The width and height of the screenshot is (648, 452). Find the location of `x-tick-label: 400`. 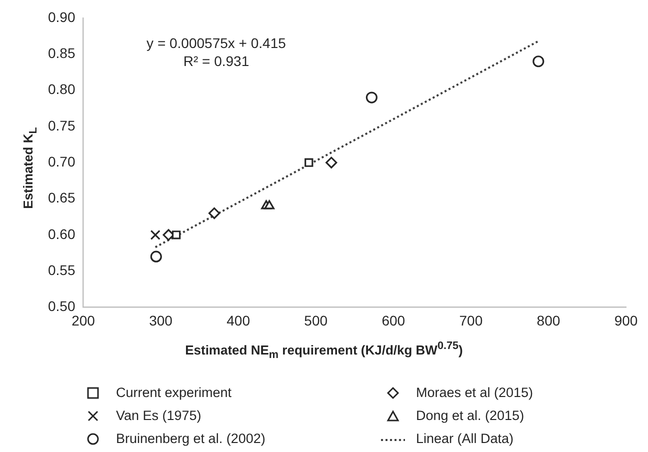

x-tick-label: 400 is located at coordinates (238, 320).